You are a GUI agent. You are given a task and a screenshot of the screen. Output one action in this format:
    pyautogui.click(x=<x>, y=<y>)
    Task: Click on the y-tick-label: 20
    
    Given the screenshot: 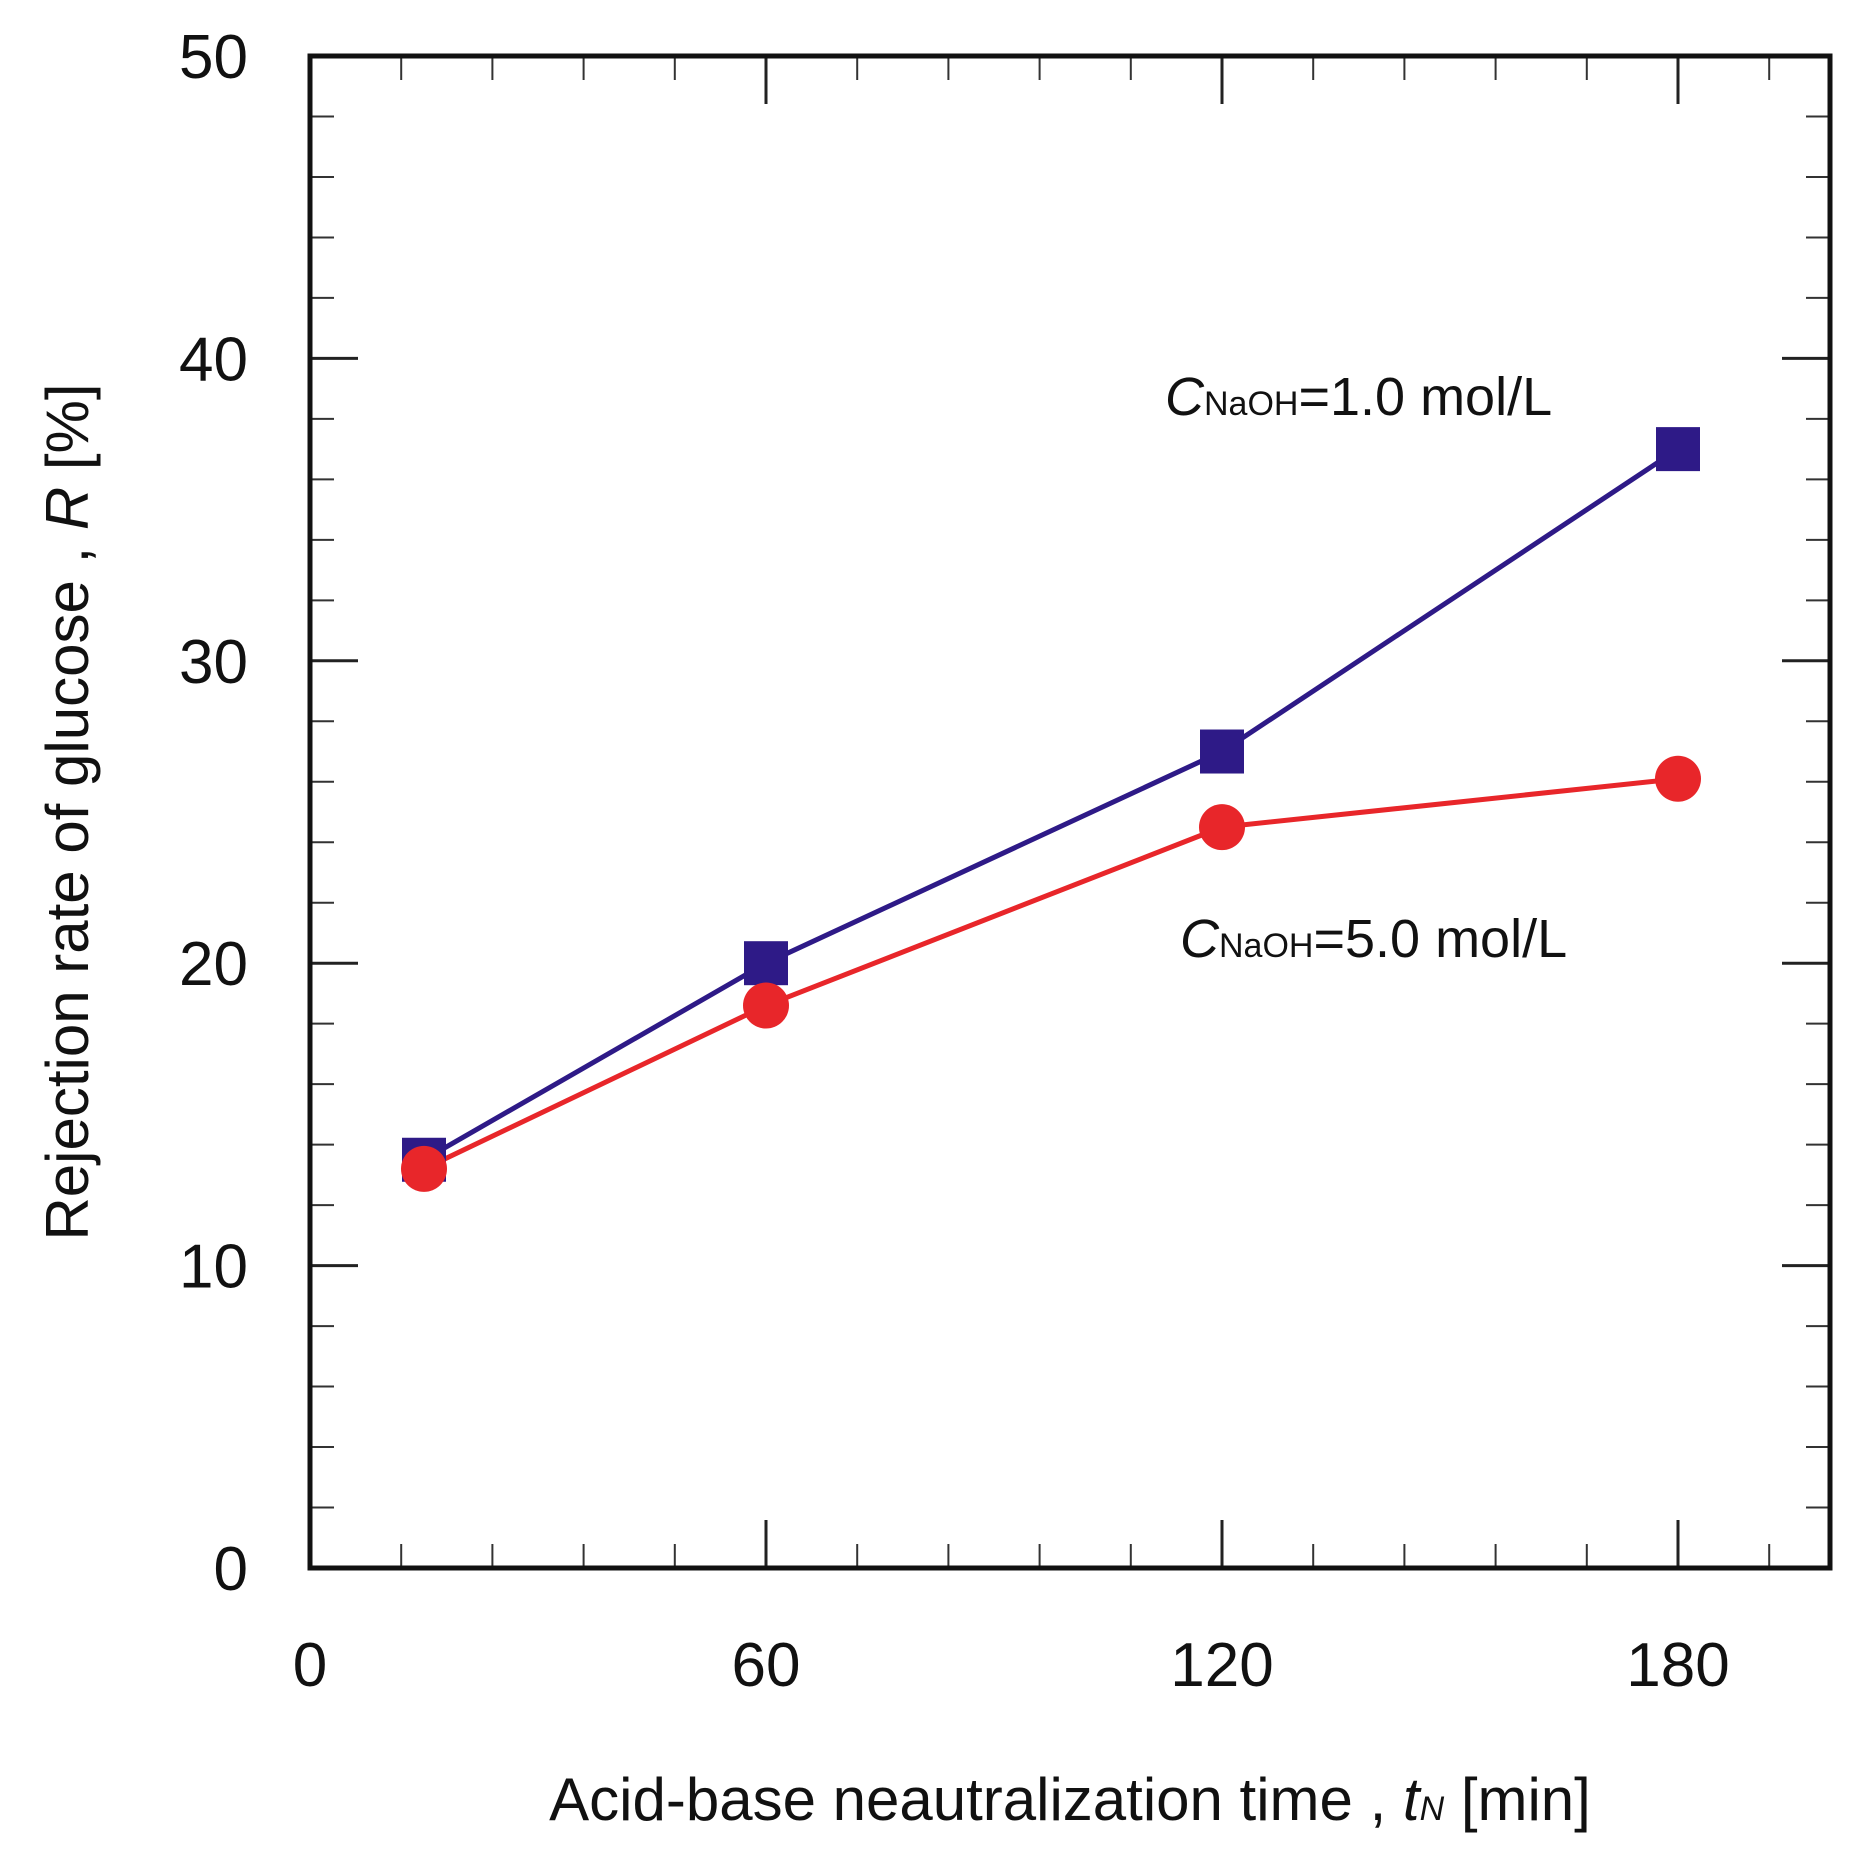 What is the action you would take?
    pyautogui.click(x=213, y=964)
    